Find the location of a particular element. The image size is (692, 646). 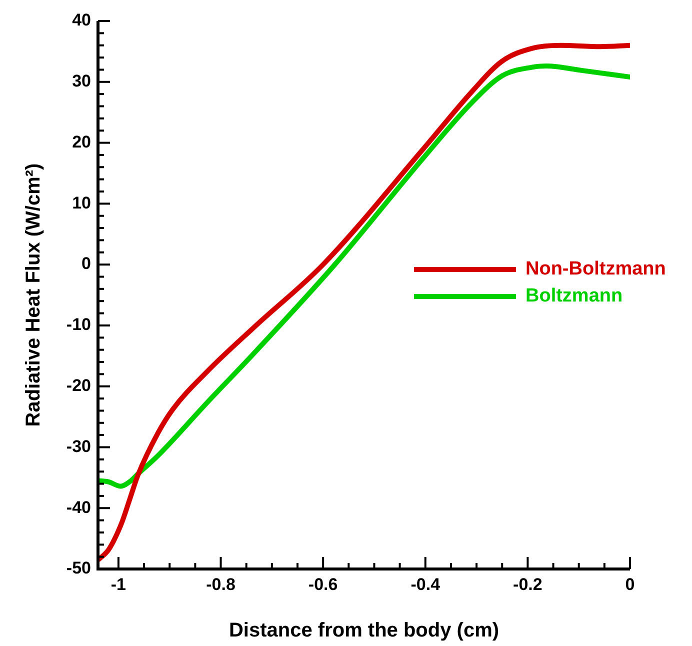

x-axis-title: Distance from the body (cm) is located at coordinates (364, 631).